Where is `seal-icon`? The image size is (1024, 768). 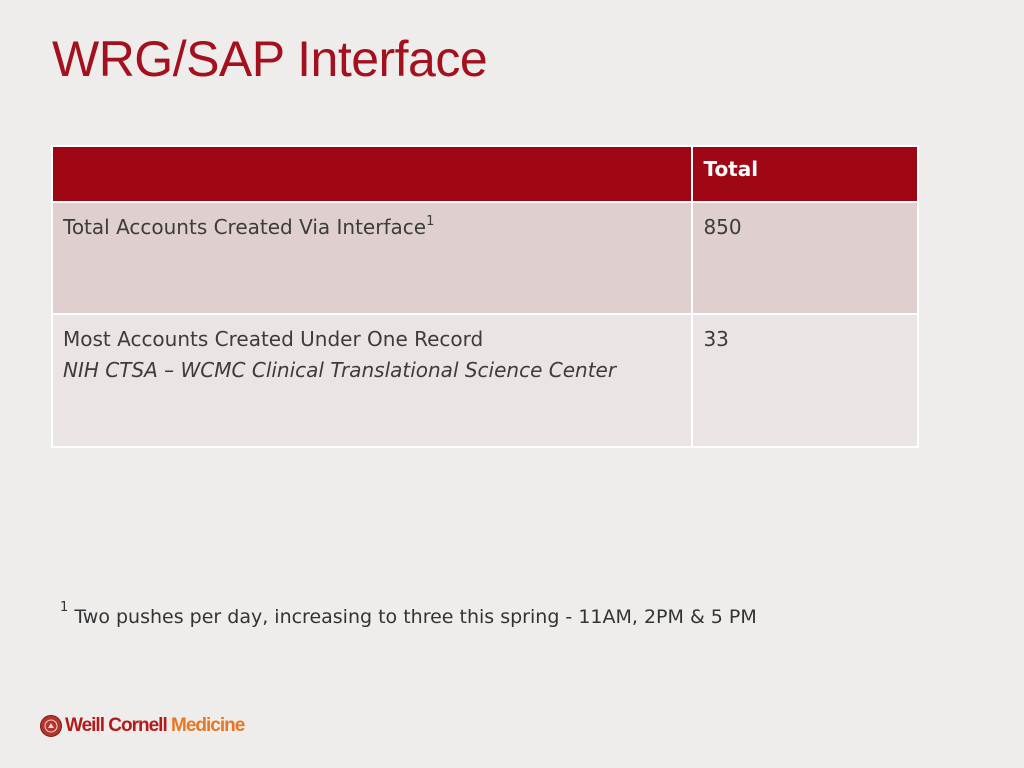
seal-icon is located at coordinates (51, 726).